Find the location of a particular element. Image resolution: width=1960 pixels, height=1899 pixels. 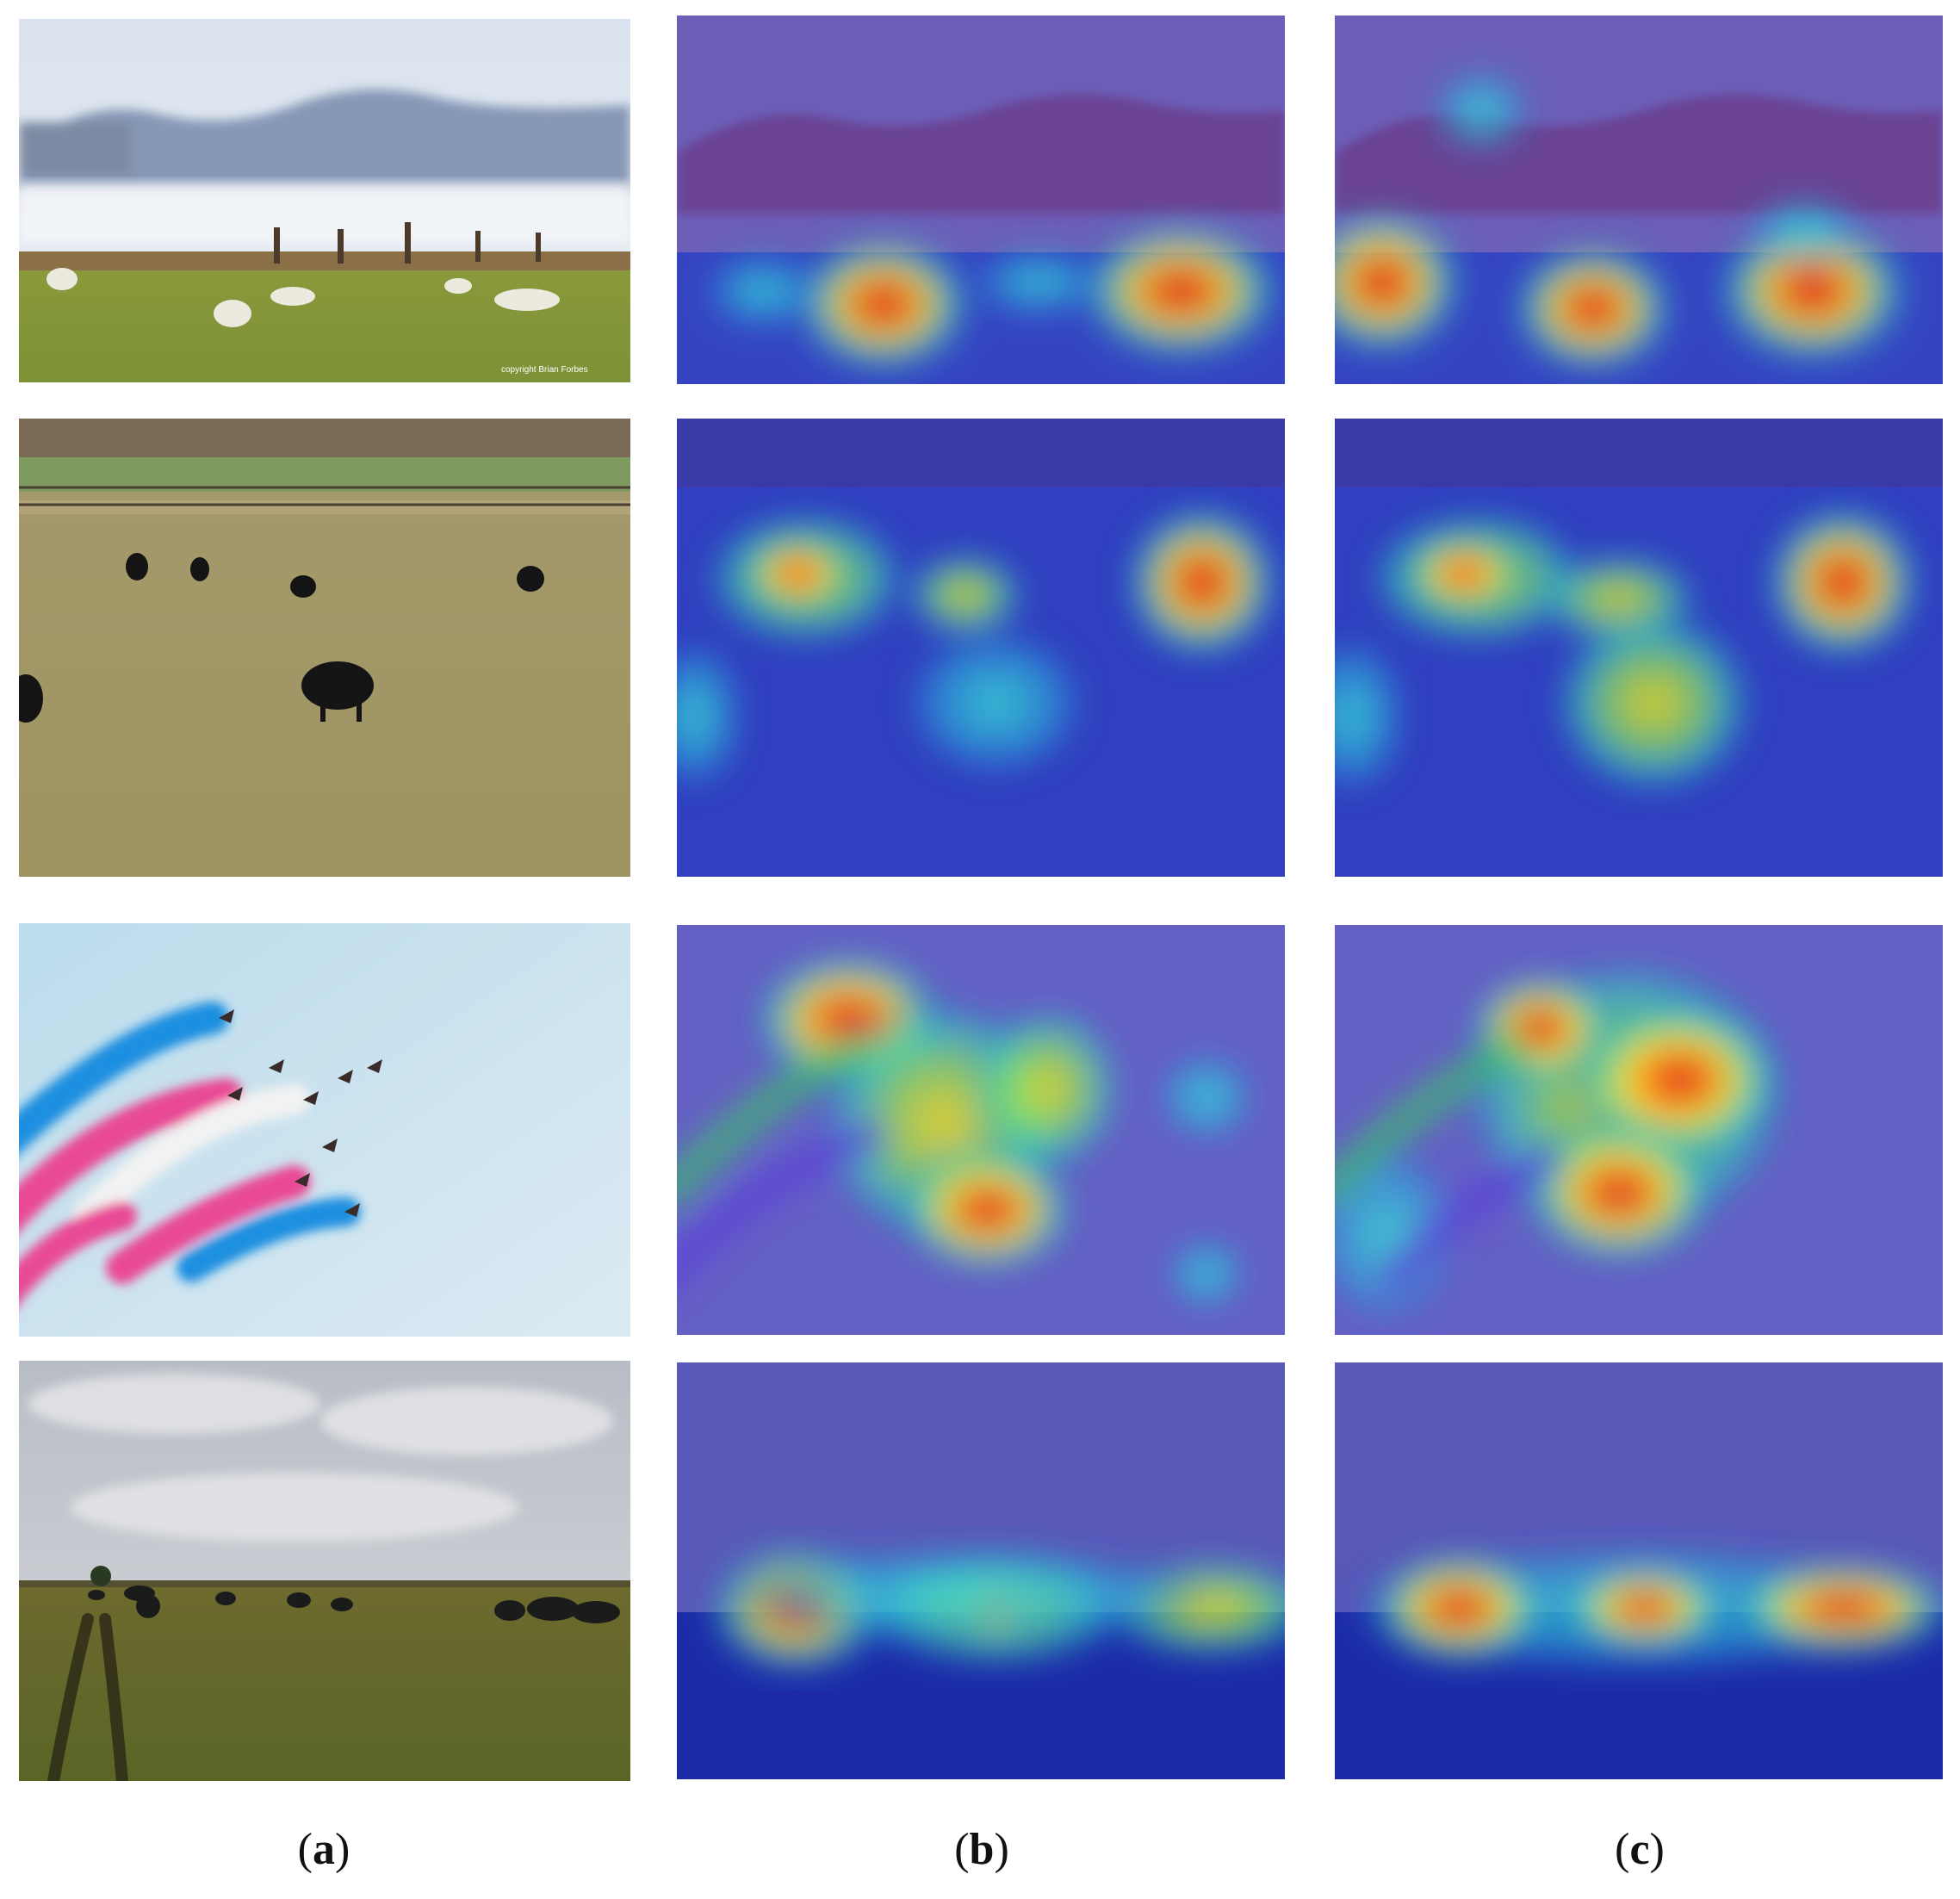

row3-heatmap-c is located at coordinates (1639, 1130).